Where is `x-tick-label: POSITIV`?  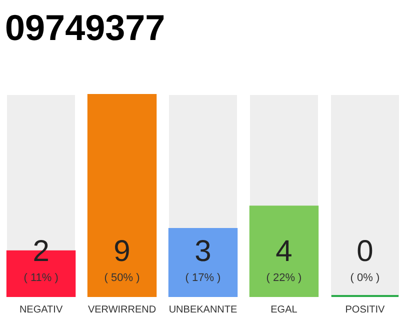
x-tick-label: POSITIV is located at coordinates (365, 310).